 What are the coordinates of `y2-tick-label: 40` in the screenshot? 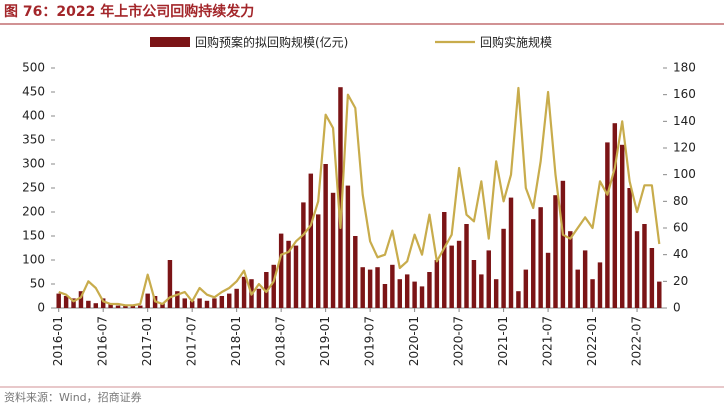 It's located at (680, 254).